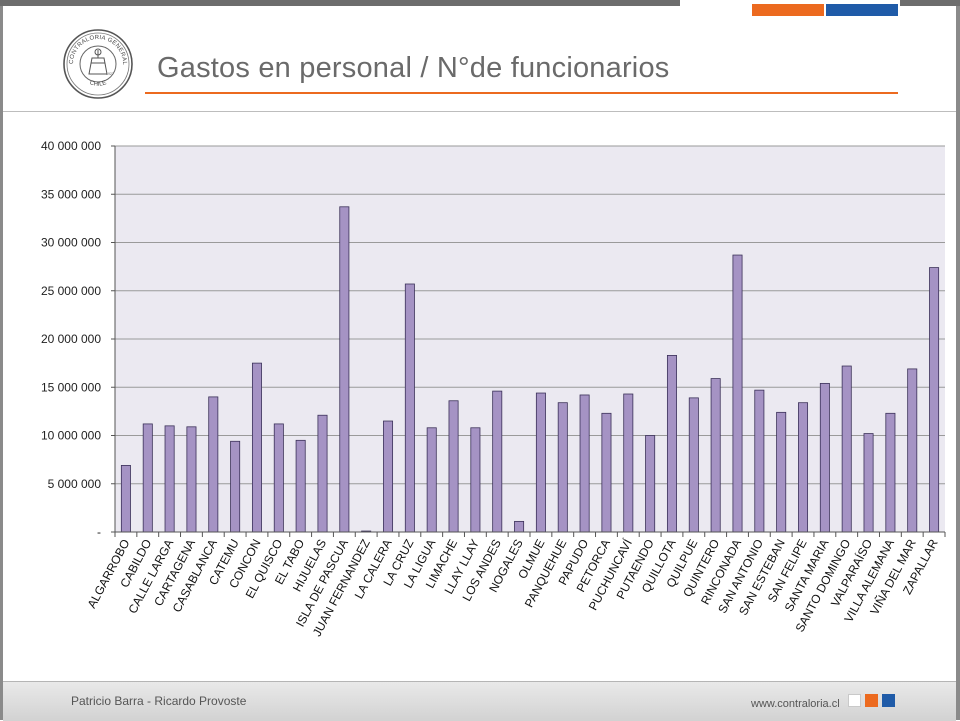 The image size is (960, 721). What do you see at coordinates (71, 291) in the screenshot?
I see `y-tick-label: 25 000 000` at bounding box center [71, 291].